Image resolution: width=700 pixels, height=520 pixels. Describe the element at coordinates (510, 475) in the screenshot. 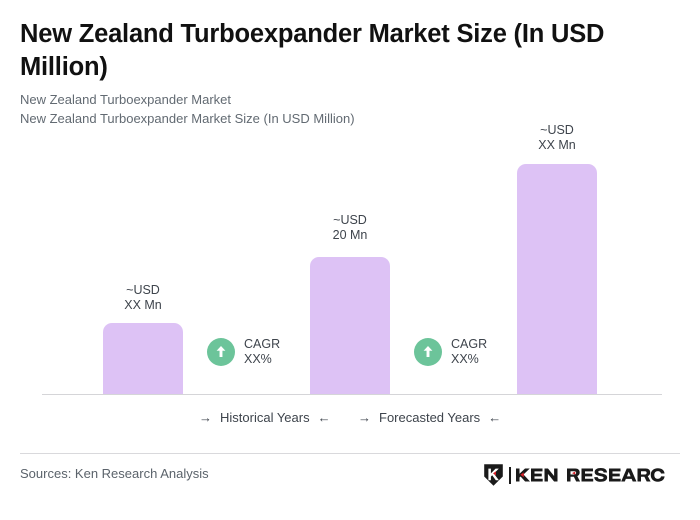

I see `logo-divider` at that location.